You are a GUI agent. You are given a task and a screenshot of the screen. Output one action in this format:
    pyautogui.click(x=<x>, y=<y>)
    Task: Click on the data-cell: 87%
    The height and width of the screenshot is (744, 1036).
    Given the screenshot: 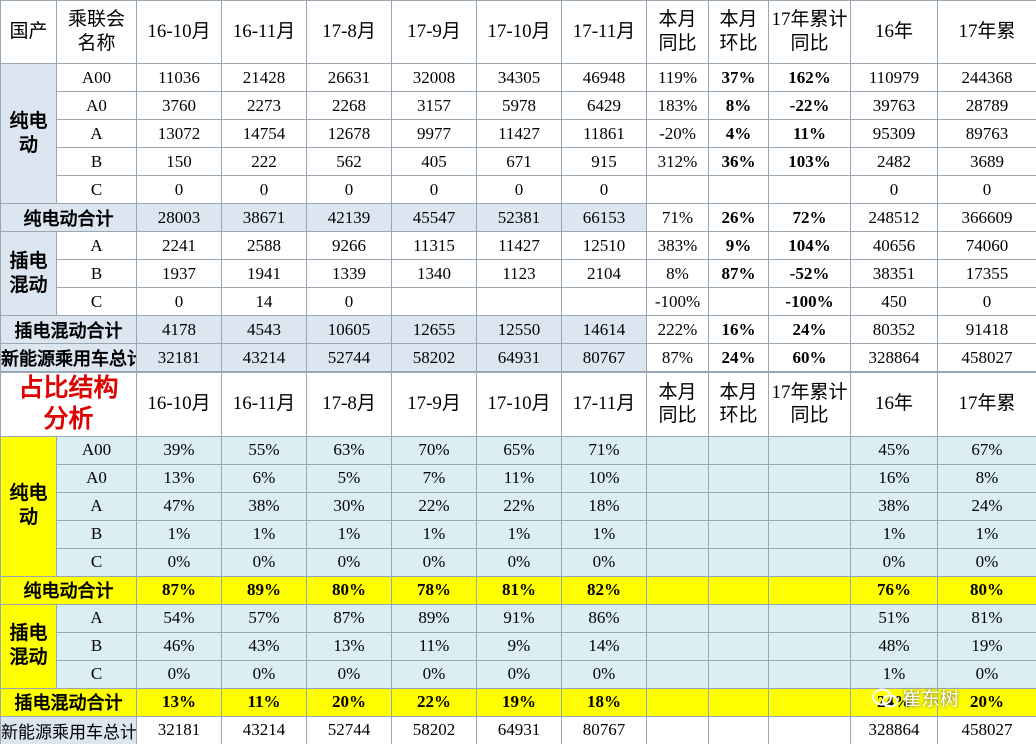 What is the action you would take?
    pyautogui.click(x=349, y=618)
    